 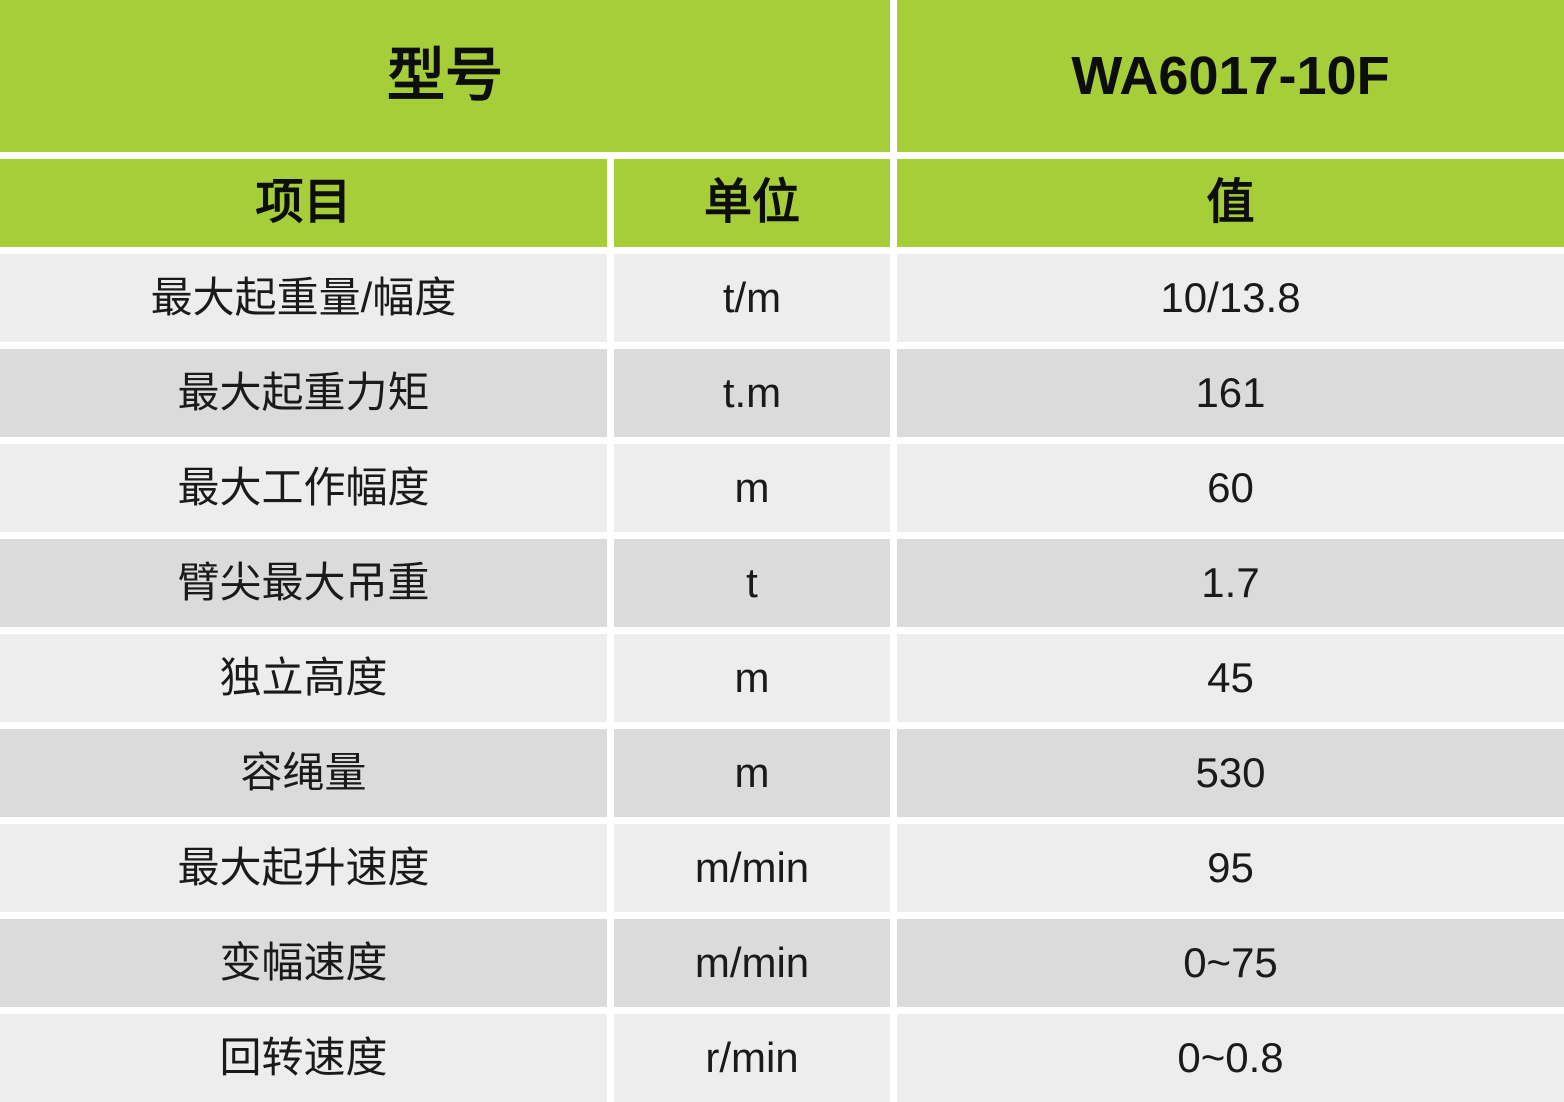 I want to click on column-header-unit: 单位, so click(x=752, y=203).